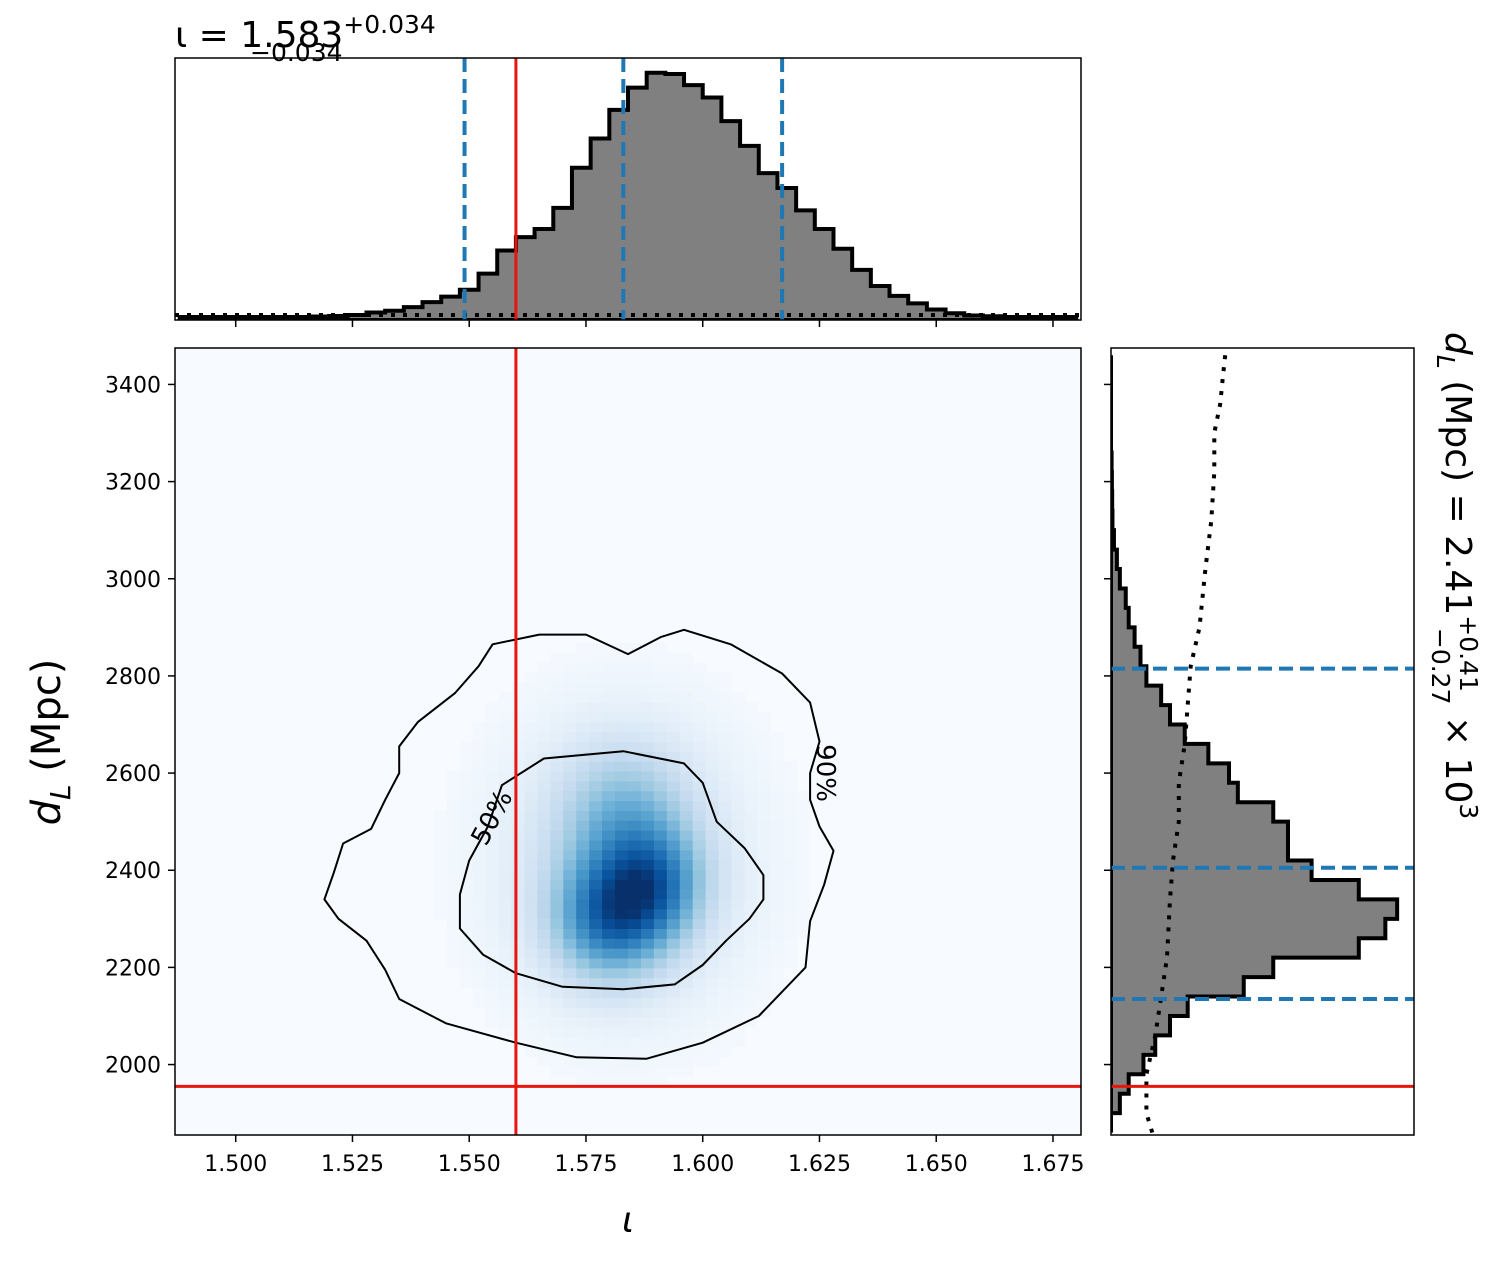 The height and width of the screenshot is (1263, 1502). Describe the element at coordinates (628, 195) in the screenshot. I see `iota-histogram-outline` at that location.